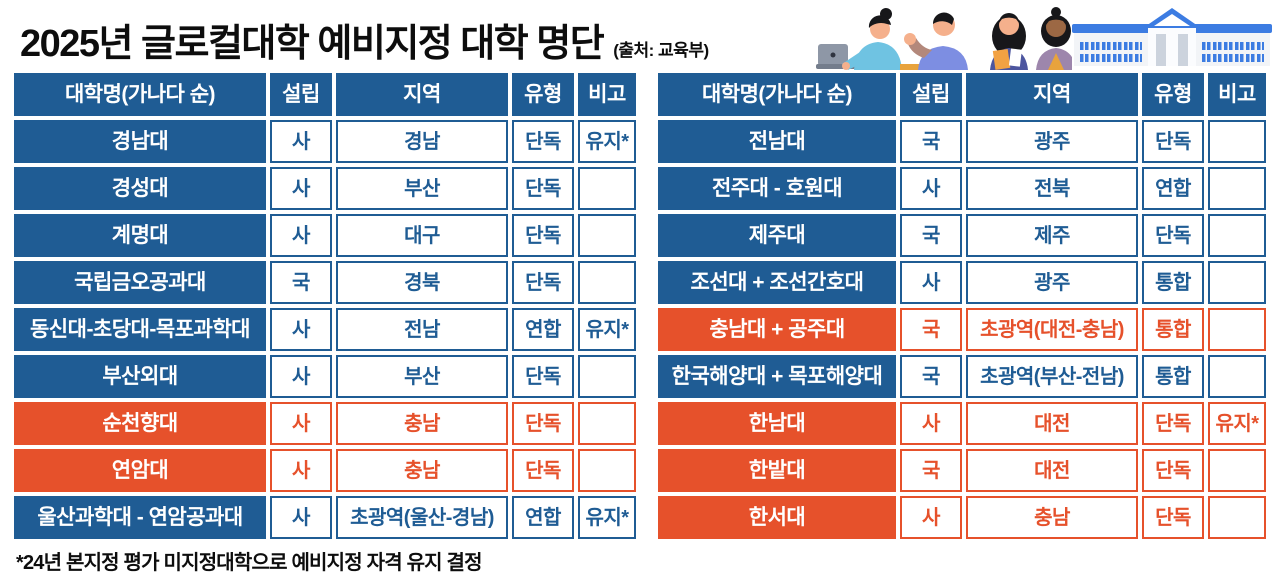  What do you see at coordinates (140, 141) in the screenshot?
I see `university-name-cell: 경남대` at bounding box center [140, 141].